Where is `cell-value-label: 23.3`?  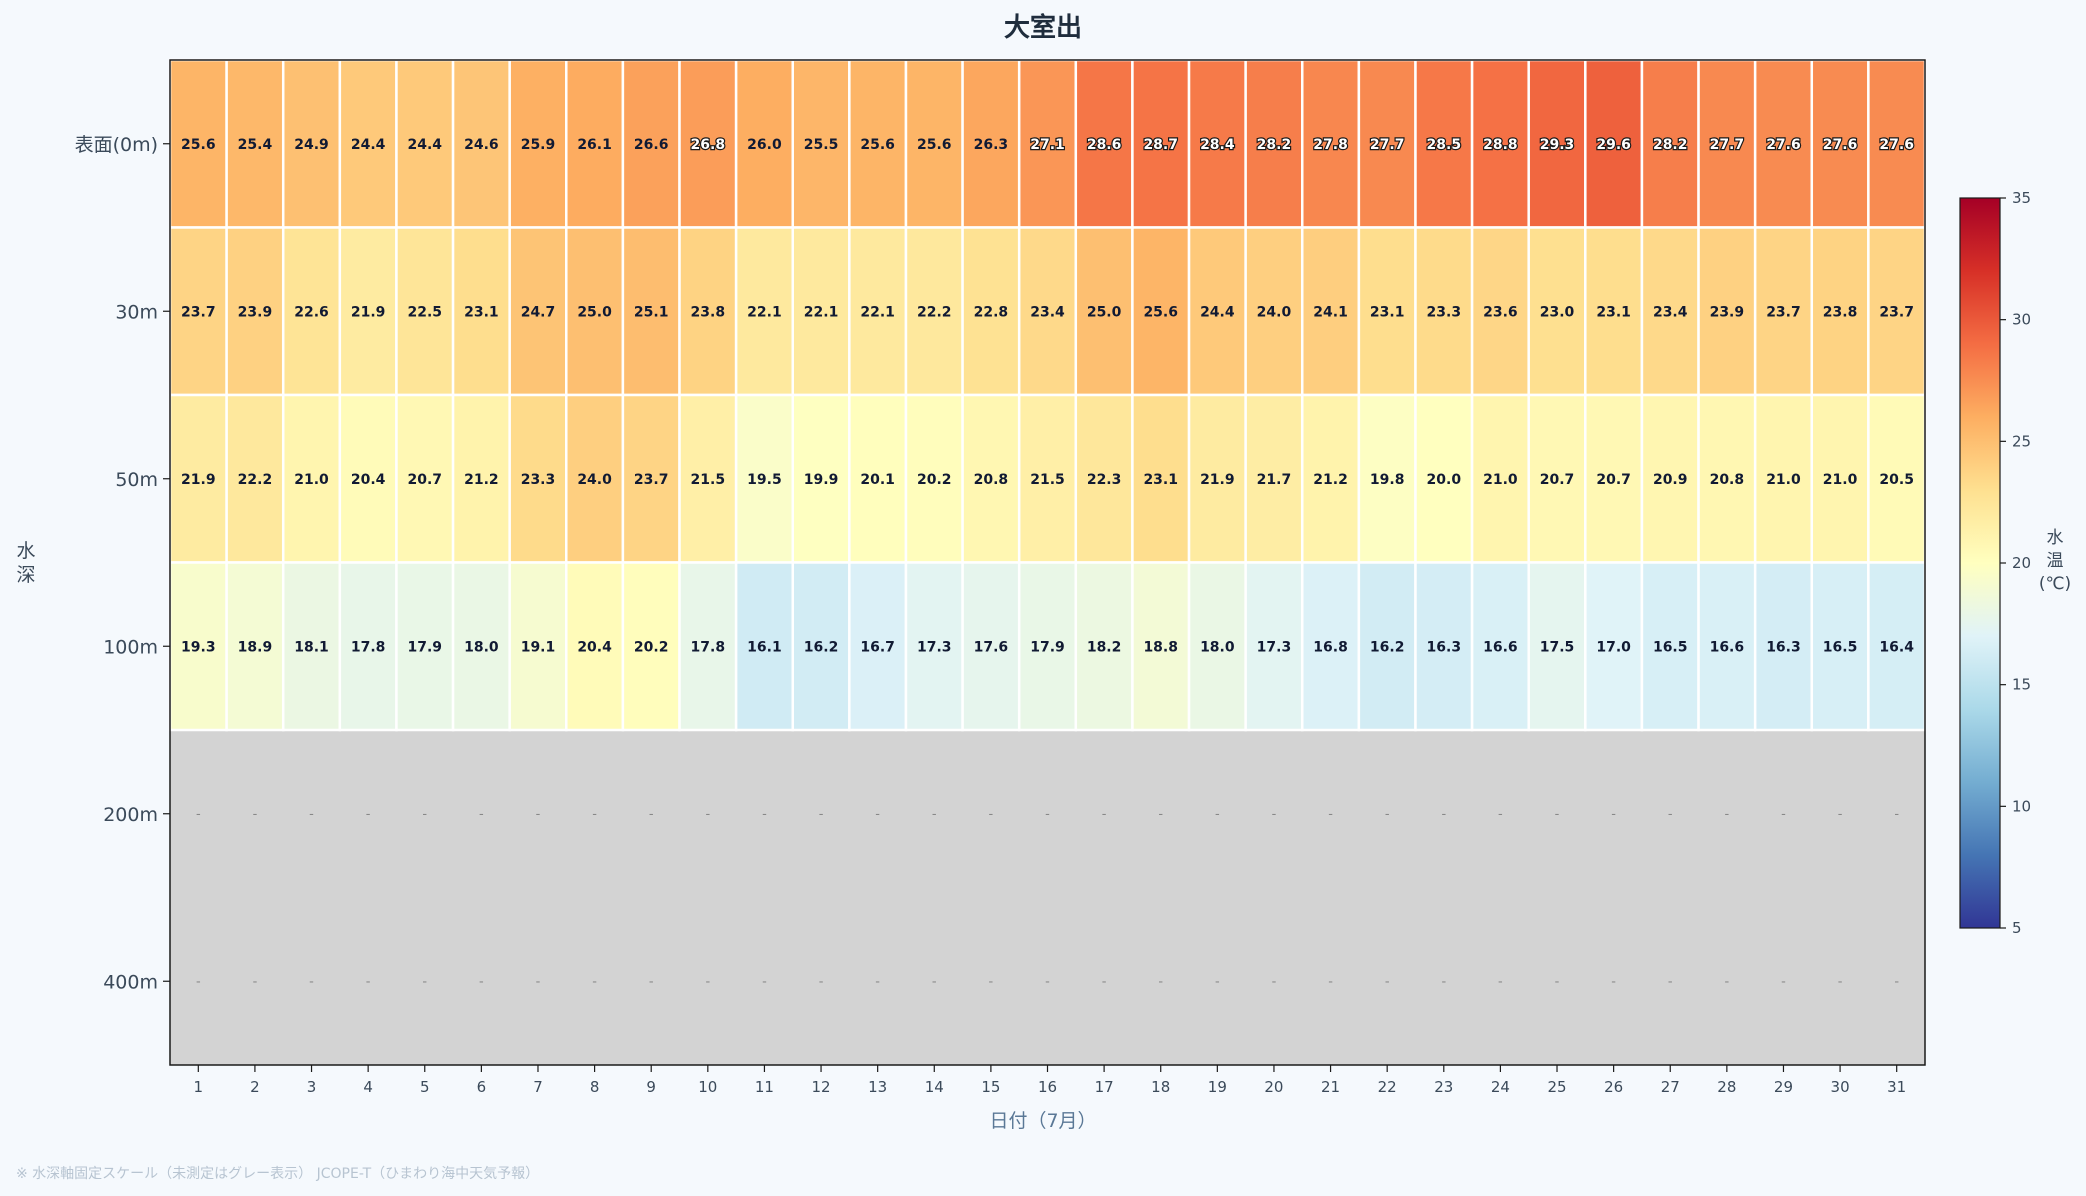 cell-value-label: 23.3 is located at coordinates (1444, 312).